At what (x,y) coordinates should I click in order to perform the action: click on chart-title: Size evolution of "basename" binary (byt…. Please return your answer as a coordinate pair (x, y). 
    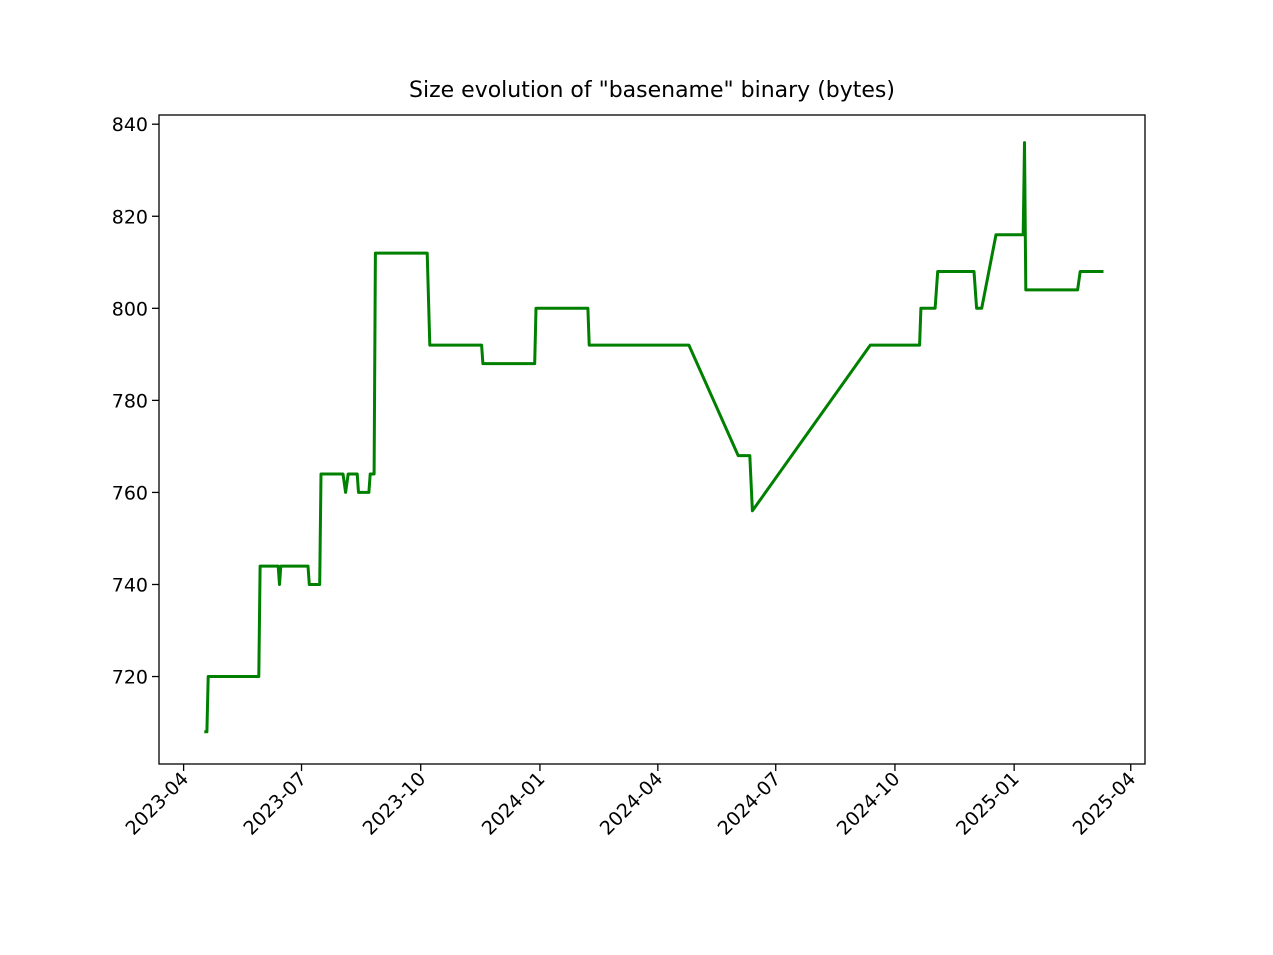
    Looking at the image, I should click on (652, 90).